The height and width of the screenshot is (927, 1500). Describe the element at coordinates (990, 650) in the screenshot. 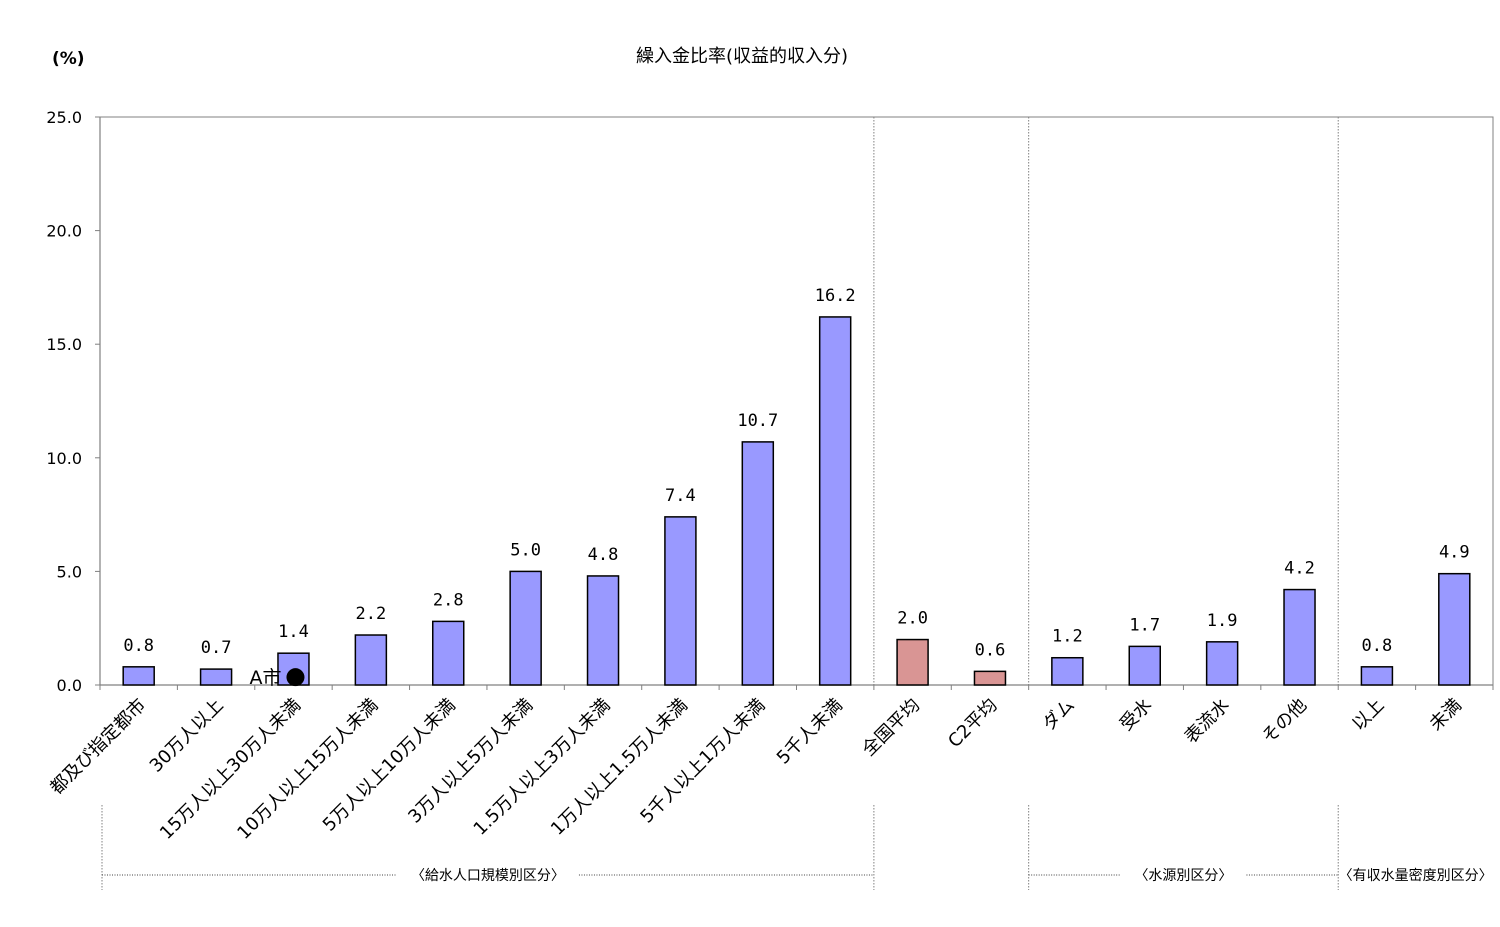

I see `value-label: 0.6` at that location.